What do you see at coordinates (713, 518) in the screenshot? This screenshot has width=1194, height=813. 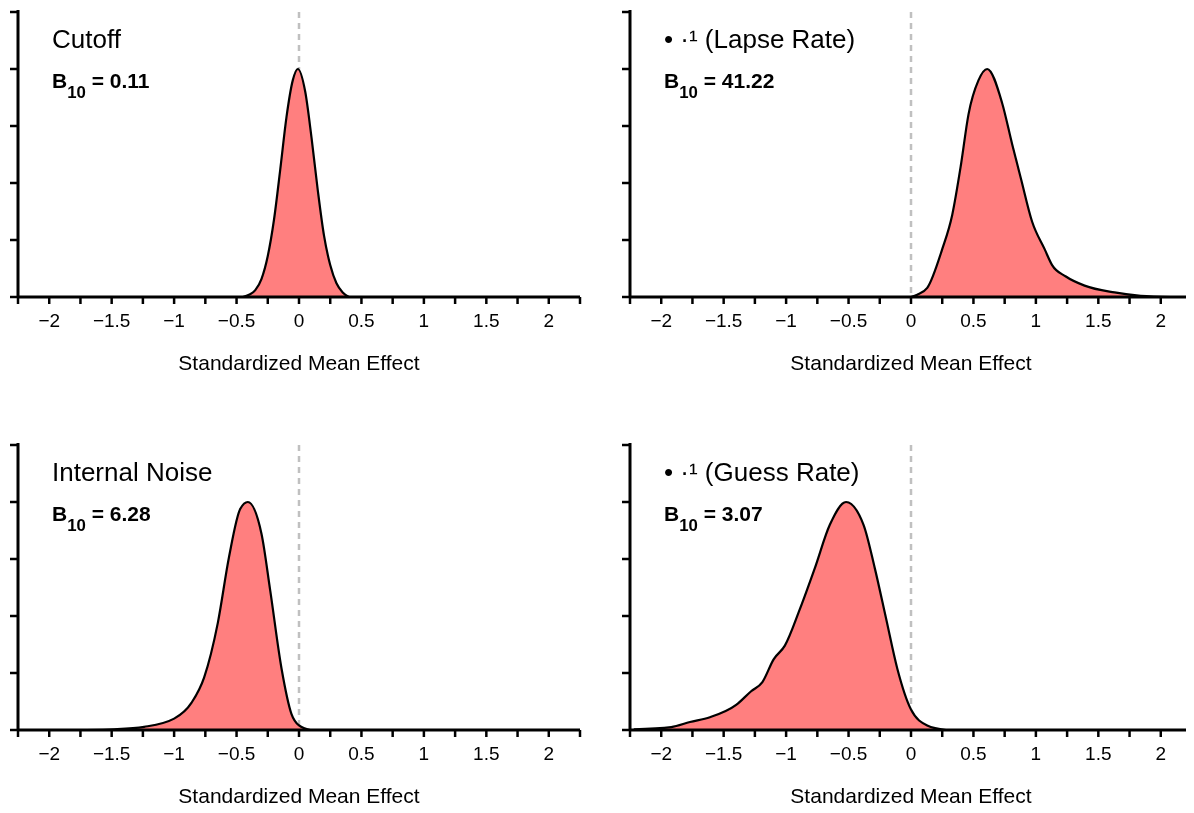 I see `annotation: B$_{10}$ = 3.07` at bounding box center [713, 518].